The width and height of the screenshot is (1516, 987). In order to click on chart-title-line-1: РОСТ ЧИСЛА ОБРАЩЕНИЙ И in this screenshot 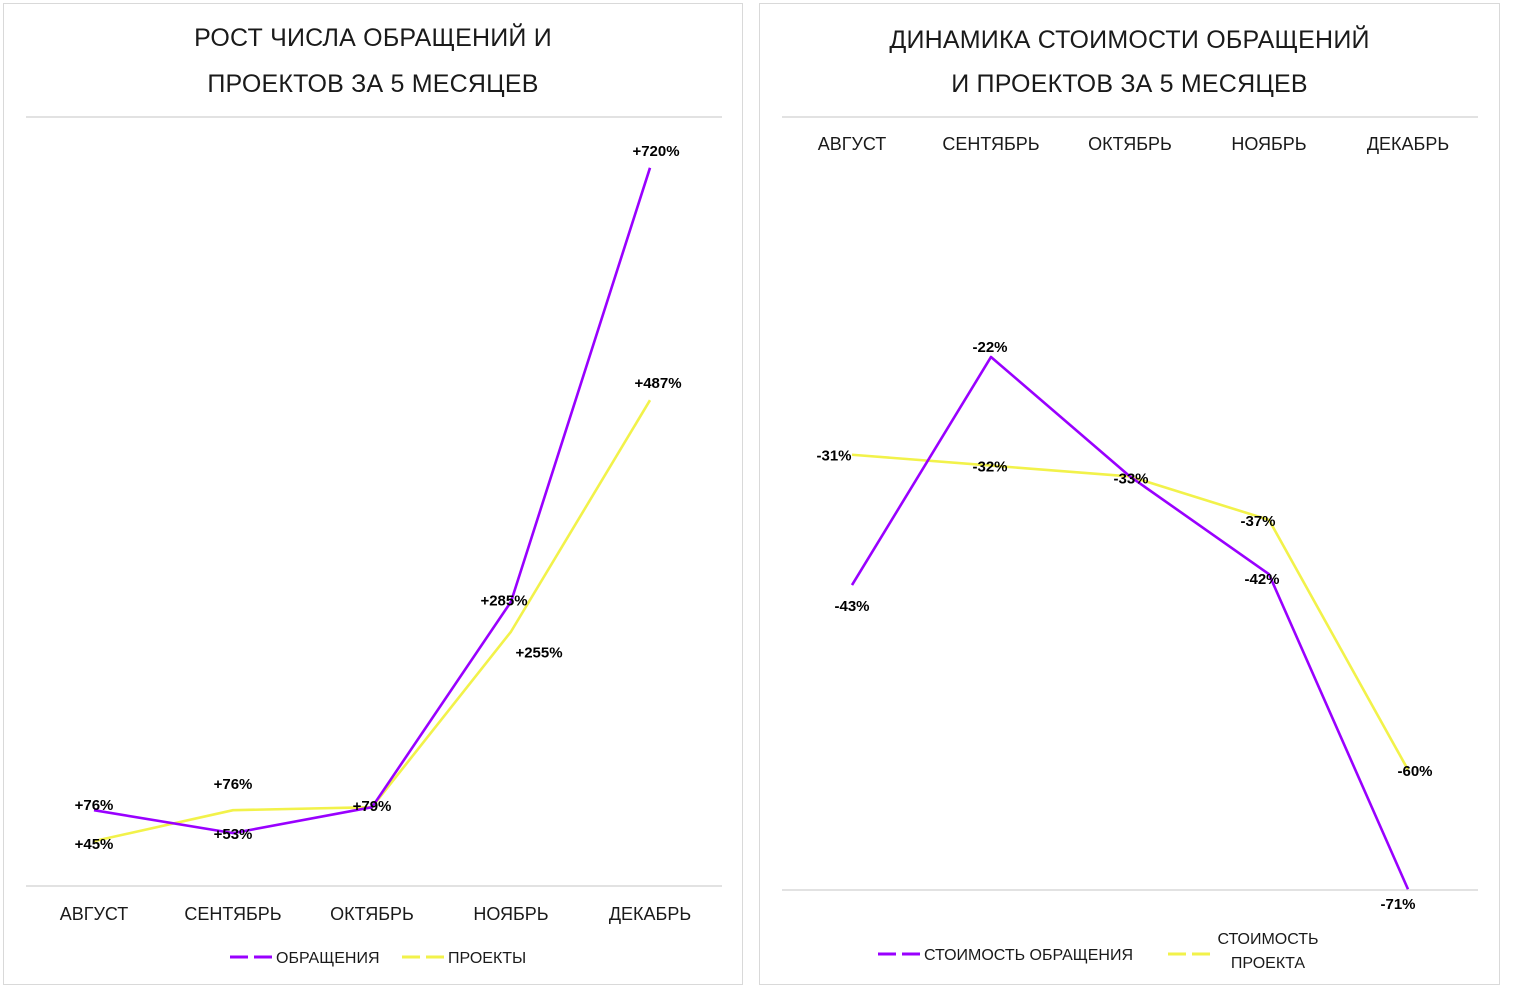, I will do `click(373, 38)`.